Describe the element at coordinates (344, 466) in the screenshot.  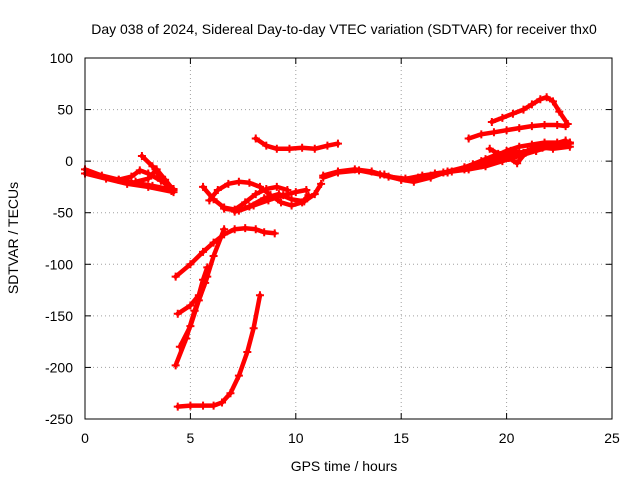
I see `x-axis-label: GPS time / hours` at that location.